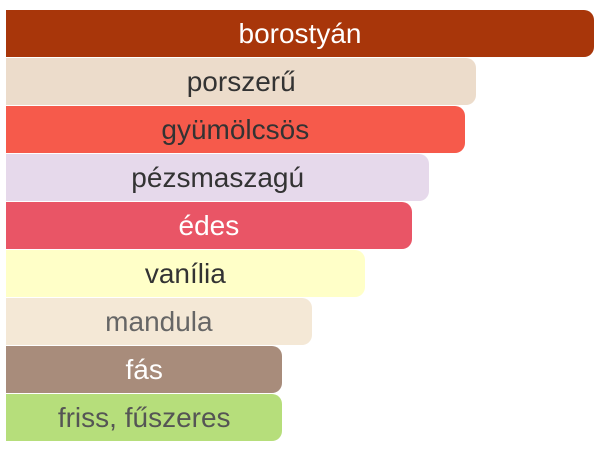 The height and width of the screenshot is (456, 605). I want to click on bar-label: borostyán, so click(300, 33).